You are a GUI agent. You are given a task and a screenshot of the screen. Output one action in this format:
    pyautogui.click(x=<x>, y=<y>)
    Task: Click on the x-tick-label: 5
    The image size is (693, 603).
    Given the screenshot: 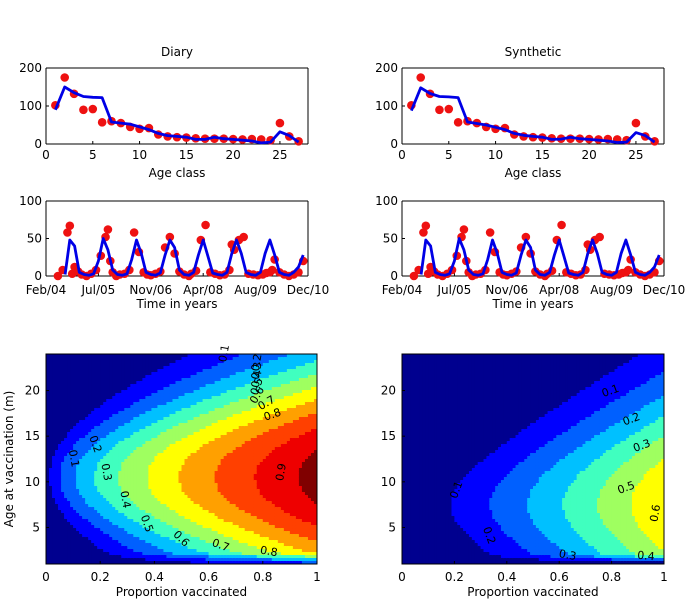 What is the action you would take?
    pyautogui.click(x=449, y=155)
    